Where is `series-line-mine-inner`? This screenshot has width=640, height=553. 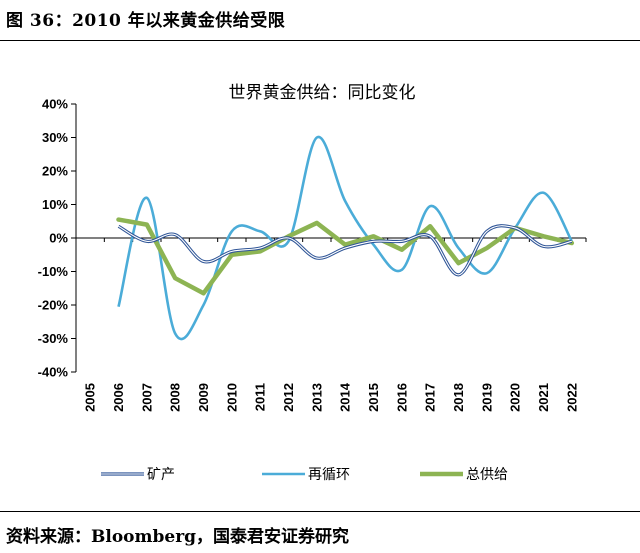 series-line-mine-inner is located at coordinates (345, 250).